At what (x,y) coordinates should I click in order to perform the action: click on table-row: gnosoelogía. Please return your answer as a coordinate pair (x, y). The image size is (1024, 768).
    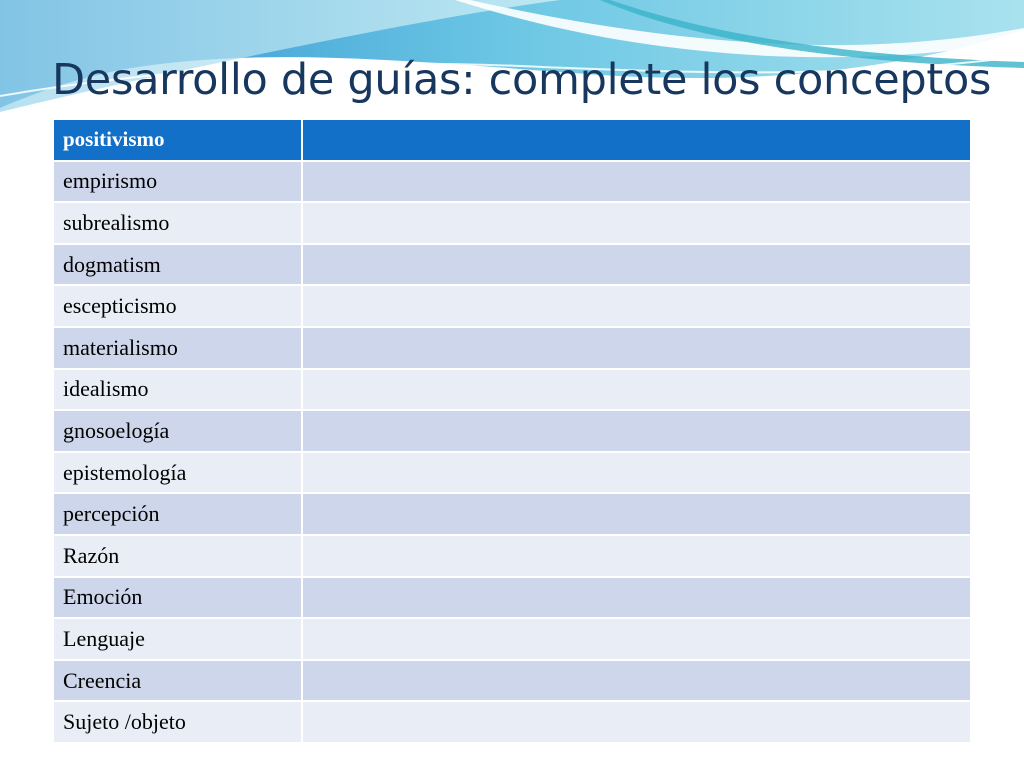
    Looking at the image, I should click on (512, 431).